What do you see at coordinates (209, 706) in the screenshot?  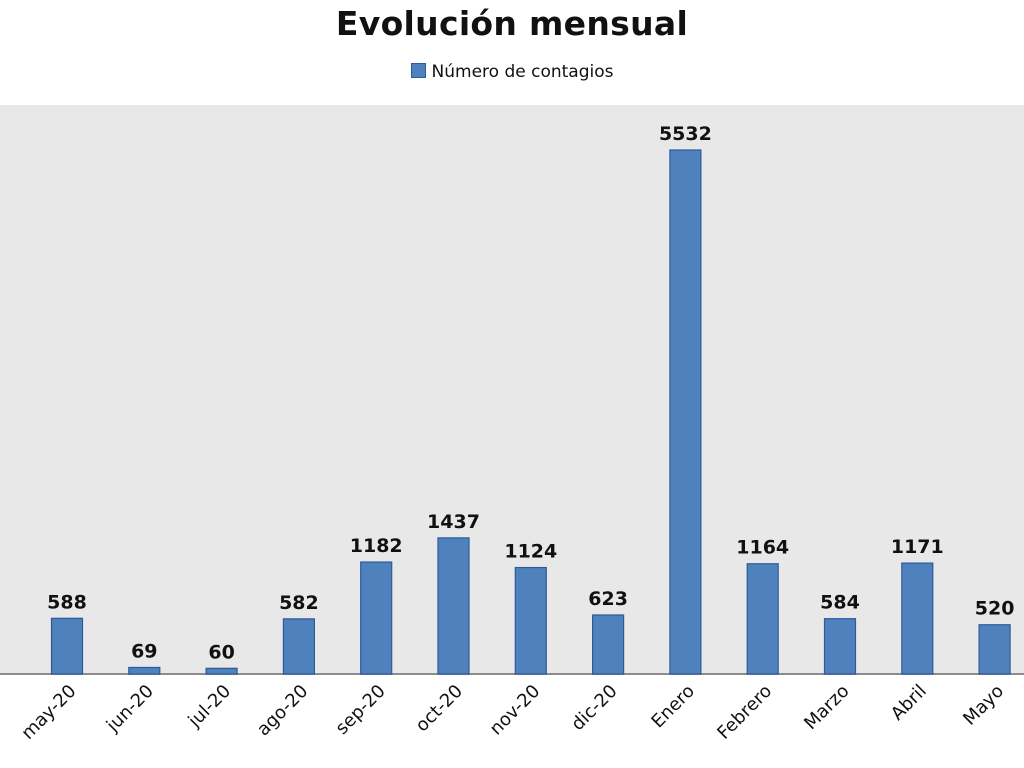 I see `x-tick-label: jul-20` at bounding box center [209, 706].